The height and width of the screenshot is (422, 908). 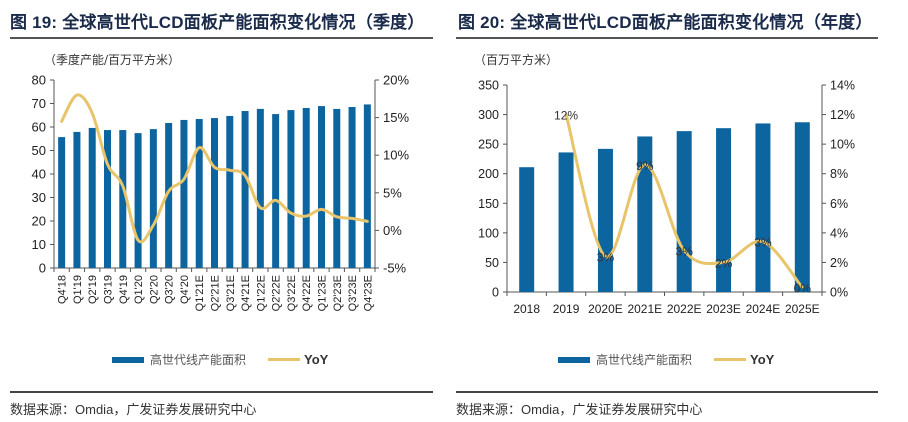 I want to click on yoy-data-label: 9%, so click(x=645, y=166).